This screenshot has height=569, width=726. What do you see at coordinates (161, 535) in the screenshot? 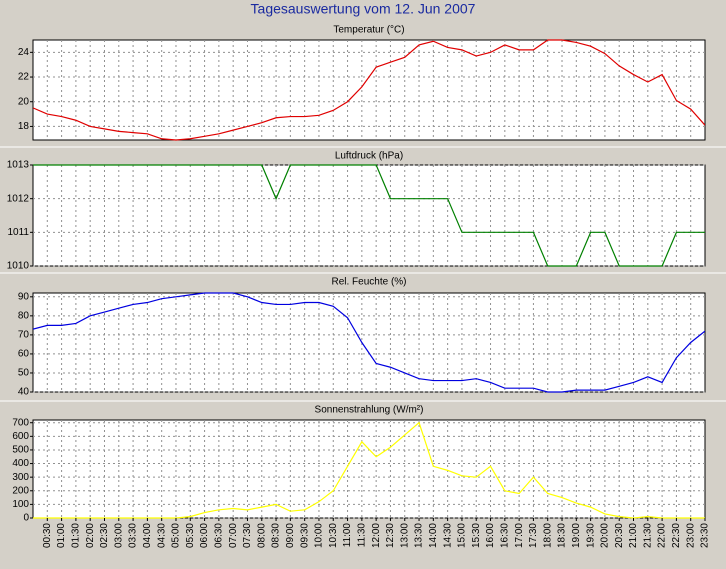
I see `x-tick-label: 04:30` at bounding box center [161, 535].